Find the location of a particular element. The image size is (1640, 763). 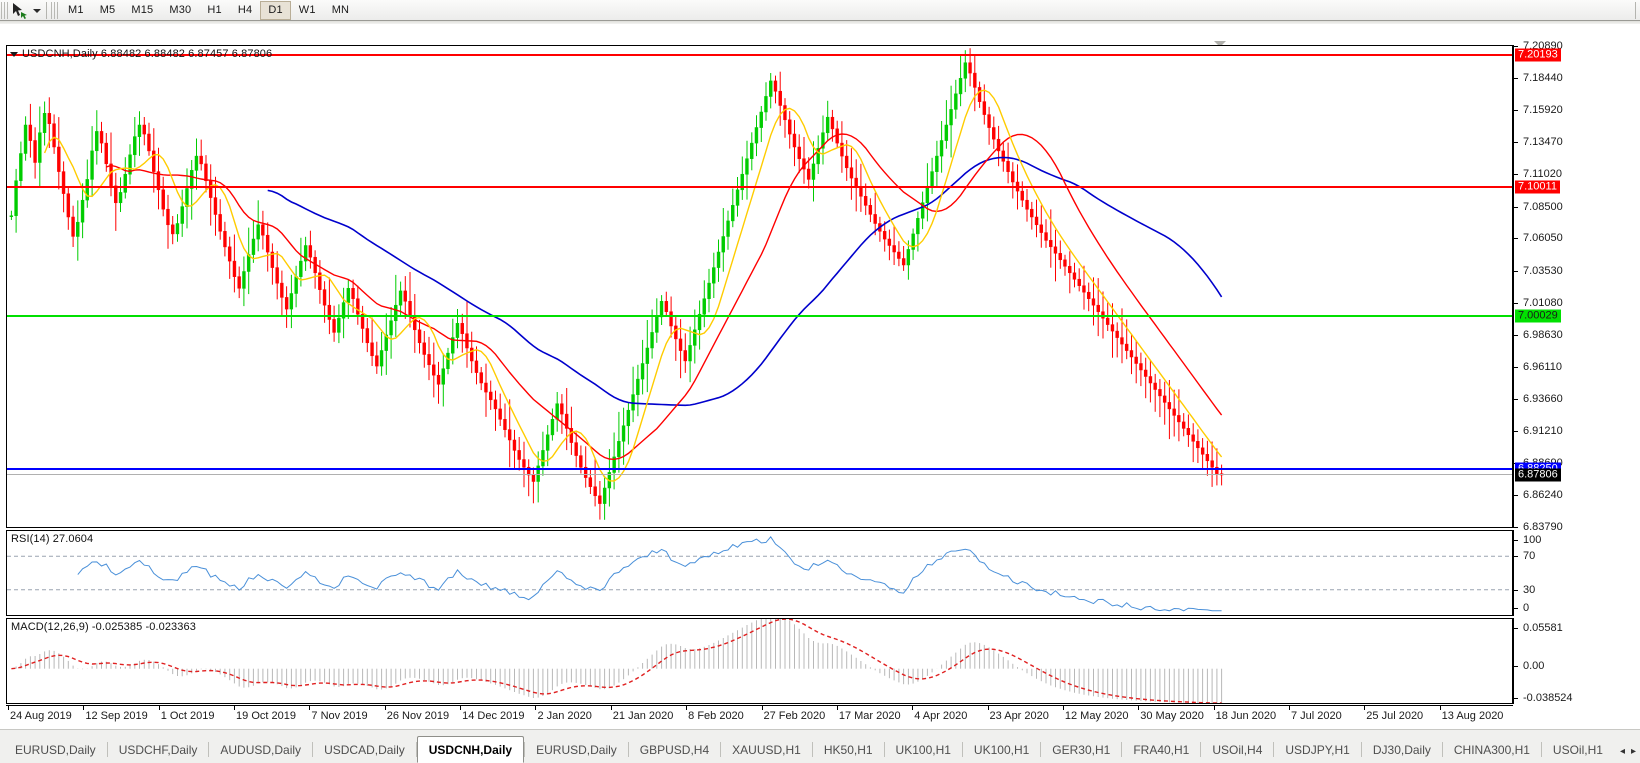

timeframe-button-h4: H4 is located at coordinates (245, 10).